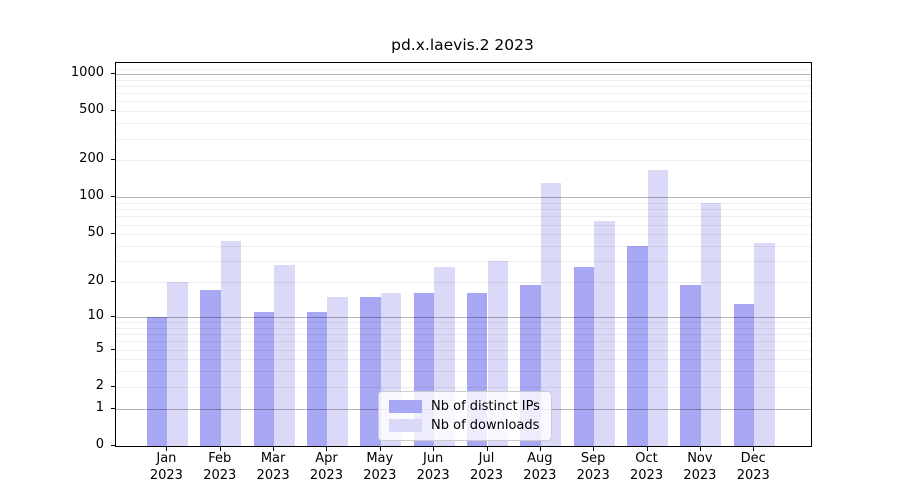 The height and width of the screenshot is (500, 900). What do you see at coordinates (405, 406) in the screenshot?
I see `legend-swatch-distinct-ips` at bounding box center [405, 406].